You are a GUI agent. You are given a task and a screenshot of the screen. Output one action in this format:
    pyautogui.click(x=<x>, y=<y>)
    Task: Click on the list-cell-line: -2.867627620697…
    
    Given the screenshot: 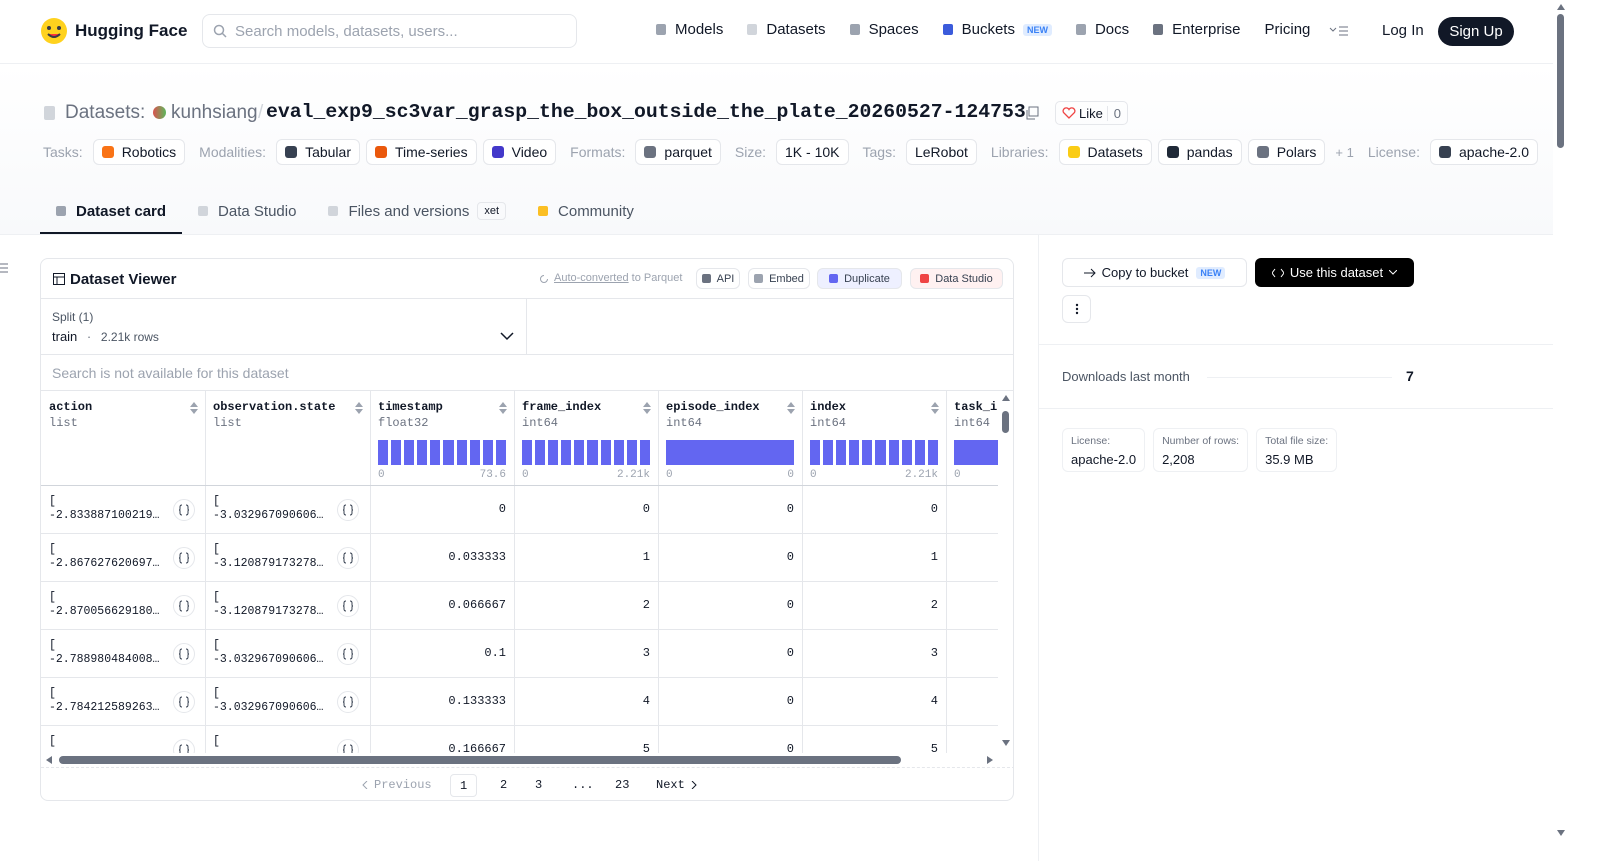 What is the action you would take?
    pyautogui.click(x=104, y=563)
    